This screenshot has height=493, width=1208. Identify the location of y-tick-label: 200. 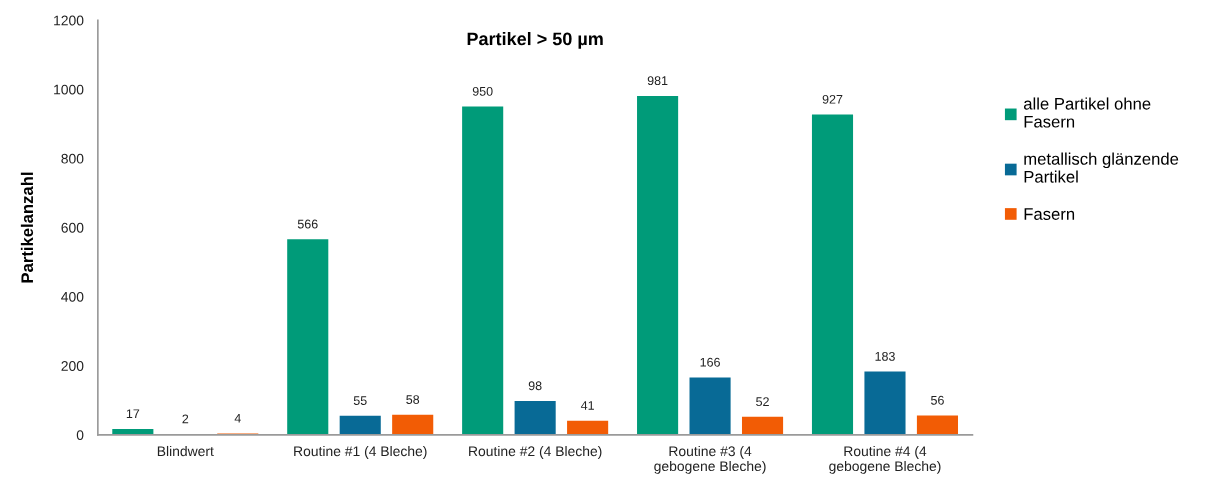
(72, 366).